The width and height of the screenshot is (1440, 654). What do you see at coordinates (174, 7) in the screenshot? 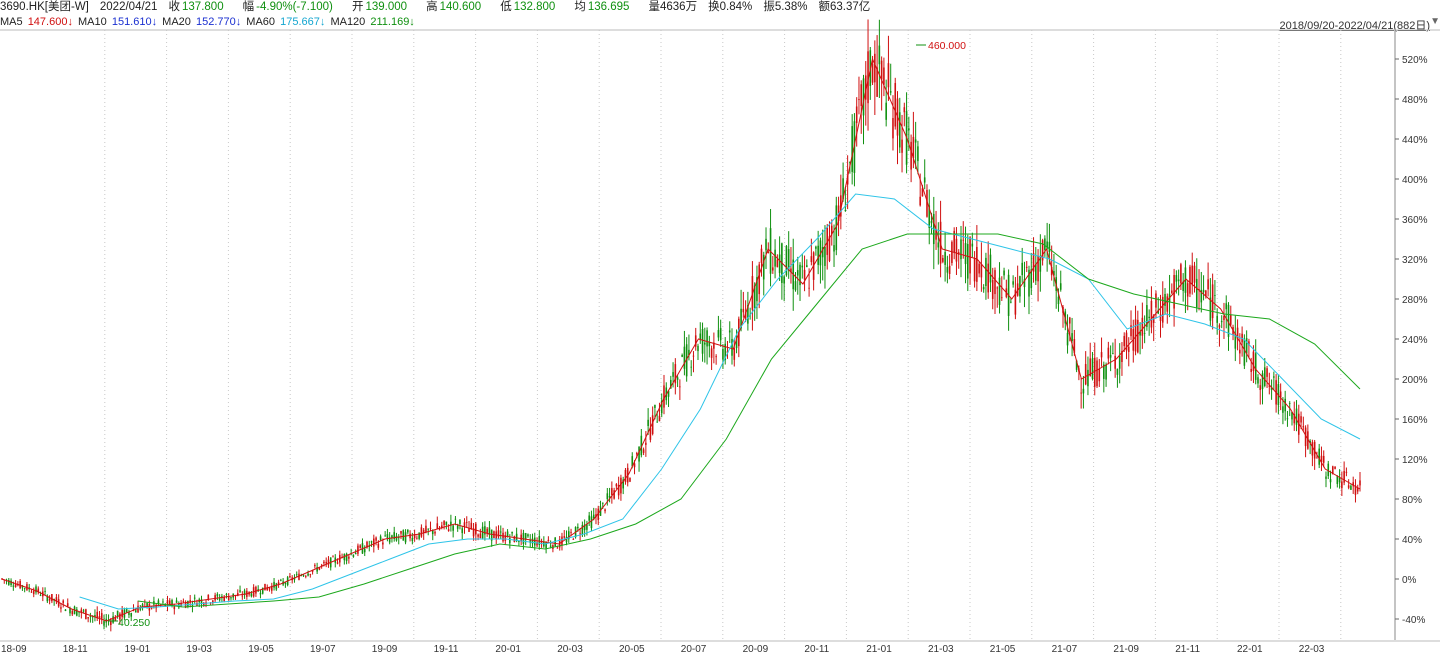
I see `close-caption: 收` at bounding box center [174, 7].